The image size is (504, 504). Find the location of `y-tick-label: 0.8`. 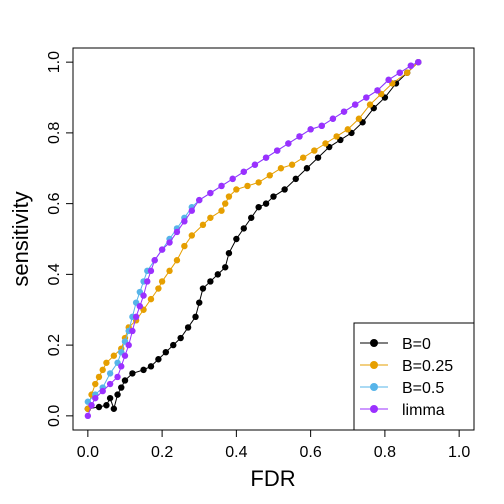

y-tick-label: 0.8 is located at coordinates (54, 133).